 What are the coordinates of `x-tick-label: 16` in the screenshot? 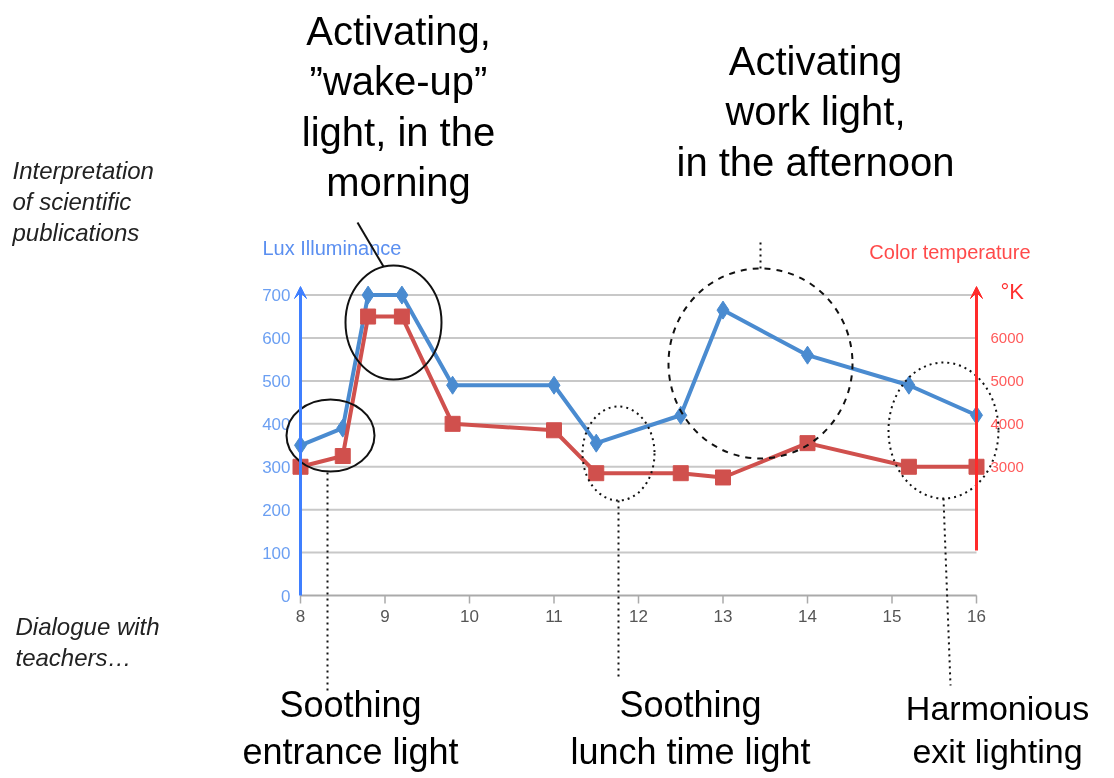 It's located at (976, 616).